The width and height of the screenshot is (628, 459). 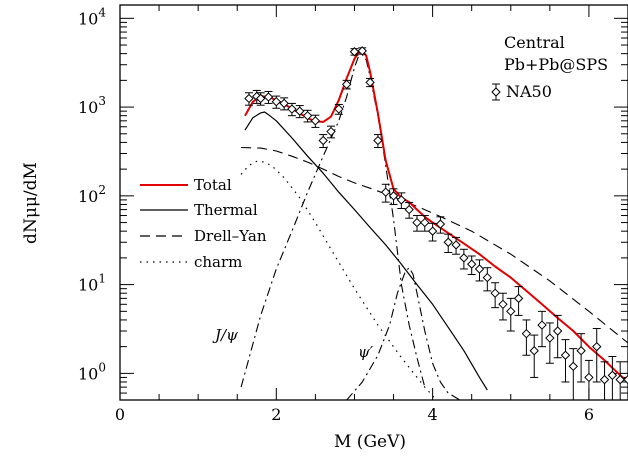 I want to click on legend-label-drell-yan: Drell–Yan, so click(x=230, y=236).